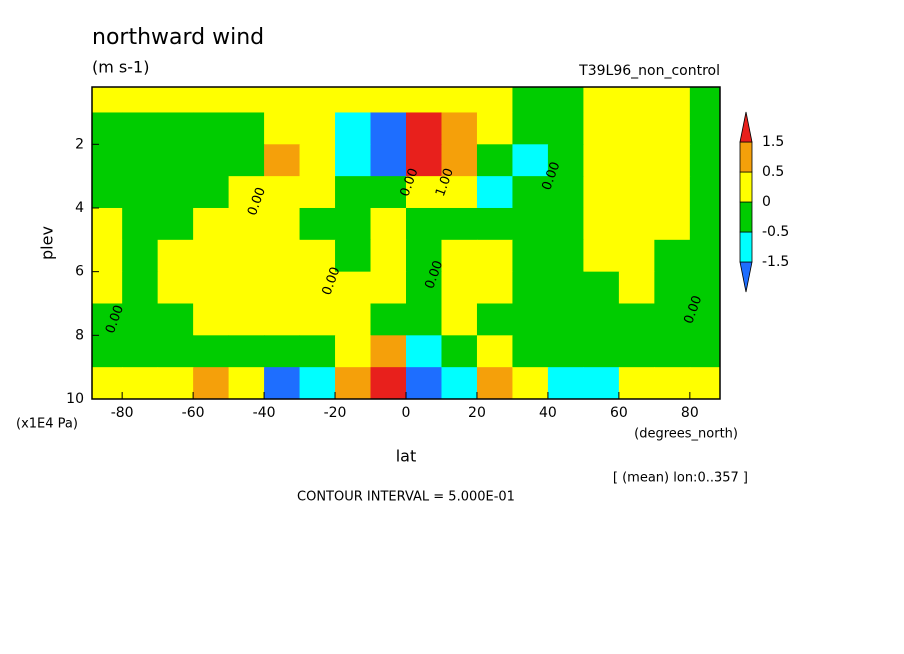 The image size is (904, 654). What do you see at coordinates (47, 243) in the screenshot?
I see `y-axis-label: plev` at bounding box center [47, 243].